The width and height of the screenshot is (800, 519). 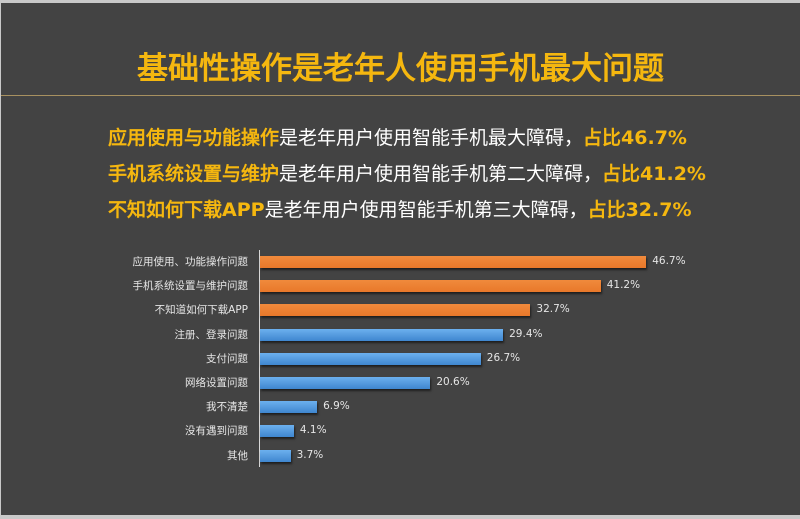 I want to click on finding-text: 是老年用户使用智能手机第三大障碍，, so click(x=426, y=210).